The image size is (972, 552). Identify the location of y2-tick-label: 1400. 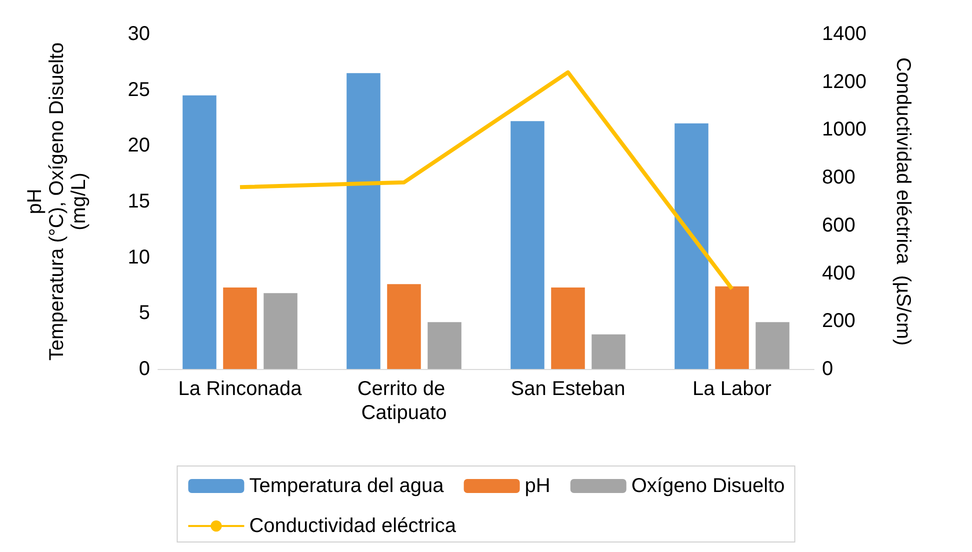
(844, 34).